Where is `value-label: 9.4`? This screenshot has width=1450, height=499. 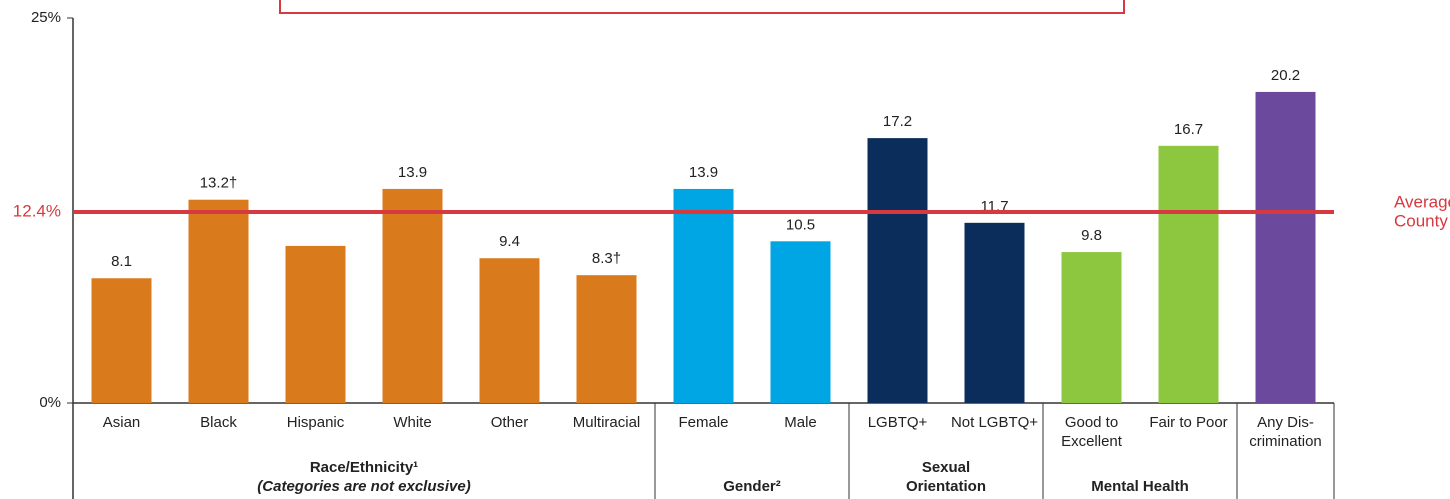 value-label: 9.4 is located at coordinates (509, 241).